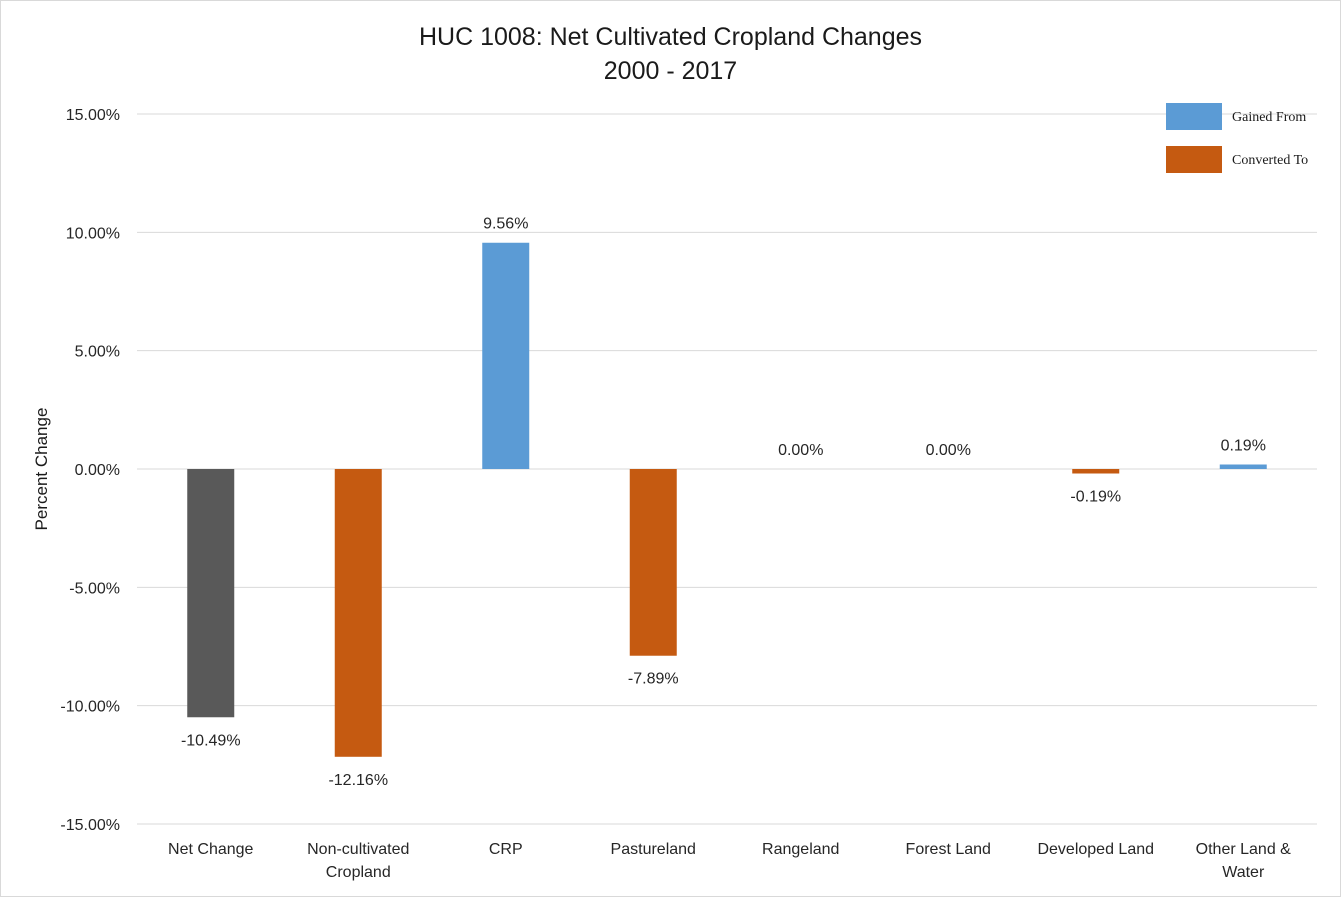 This screenshot has width=1341, height=897. Describe the element at coordinates (94, 588) in the screenshot. I see `y-tick-label: -5.00%` at that location.